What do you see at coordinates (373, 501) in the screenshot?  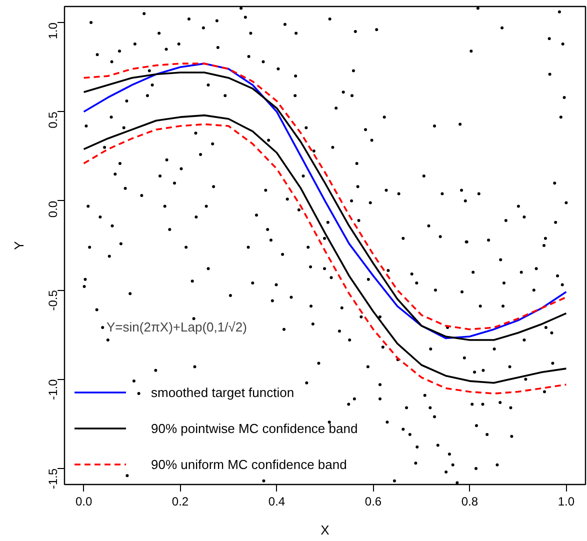 I see `x-tick-label: 0.6` at bounding box center [373, 501].